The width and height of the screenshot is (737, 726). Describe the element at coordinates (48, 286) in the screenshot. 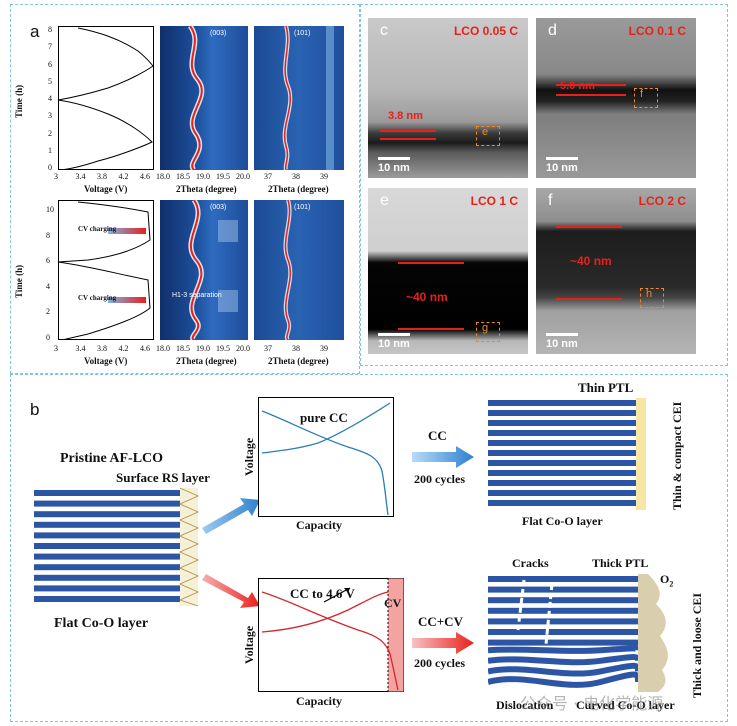

I see `bottom-time-tick-2: 4` at that location.